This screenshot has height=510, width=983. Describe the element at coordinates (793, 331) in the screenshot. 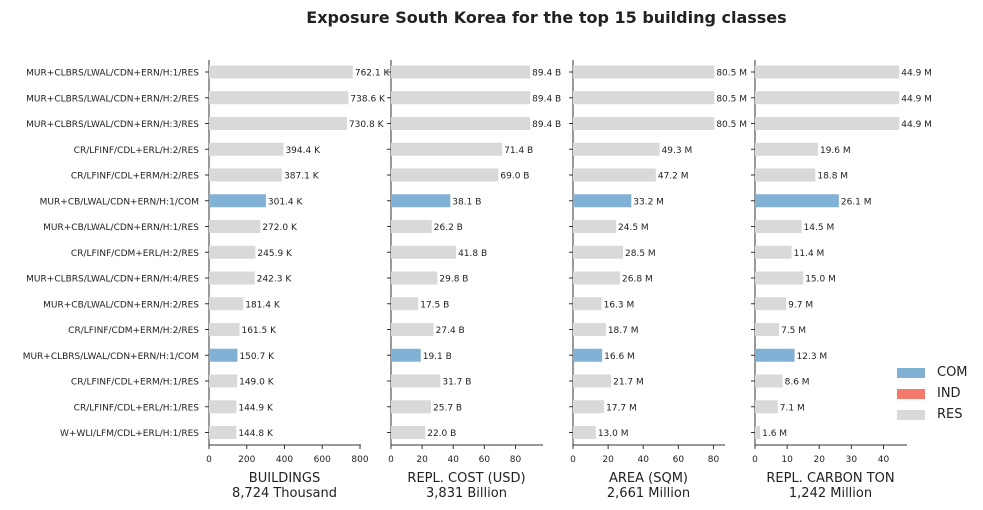

I see `data-label: 7.5 M` at that location.